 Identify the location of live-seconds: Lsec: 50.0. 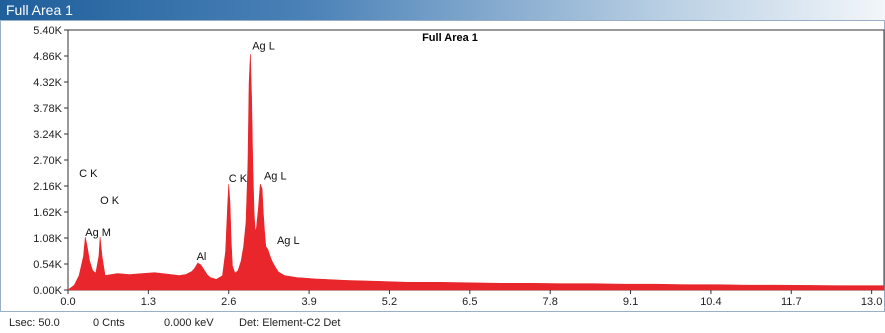
(34, 323).